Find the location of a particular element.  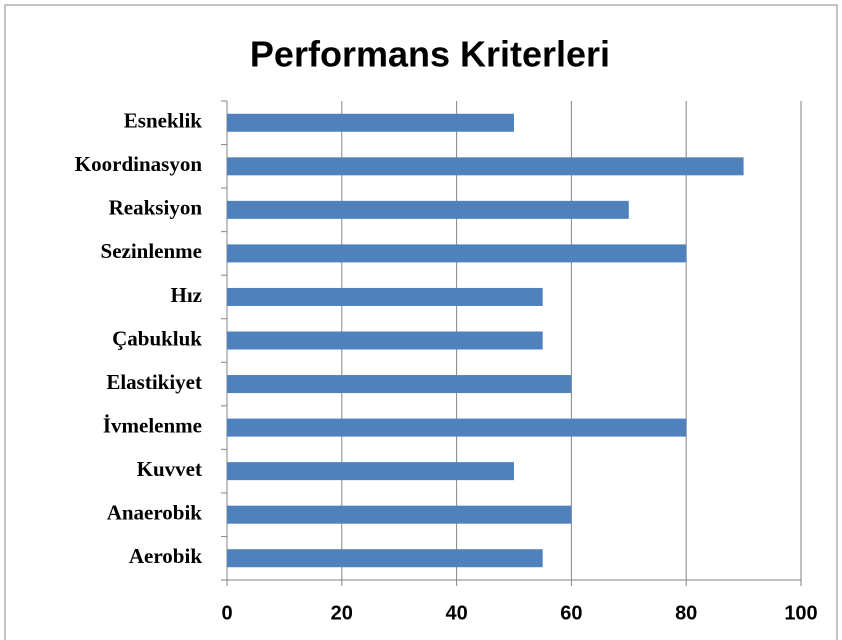

chart-title: Performans Kriterleri is located at coordinates (430, 54).